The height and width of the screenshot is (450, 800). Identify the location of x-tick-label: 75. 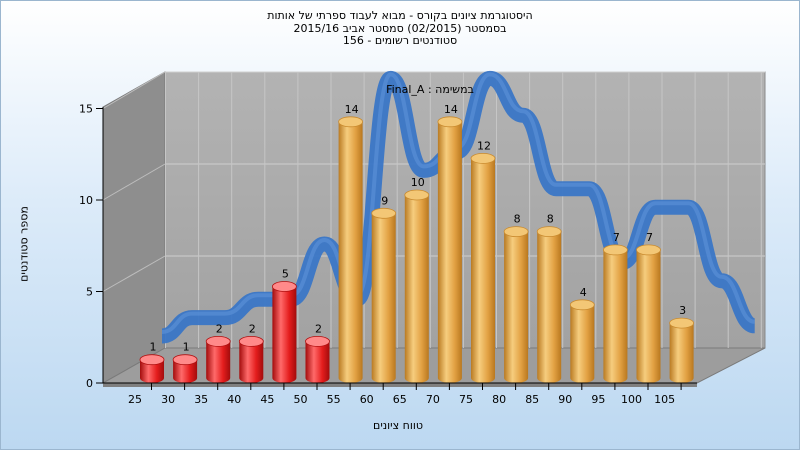
(466, 399).